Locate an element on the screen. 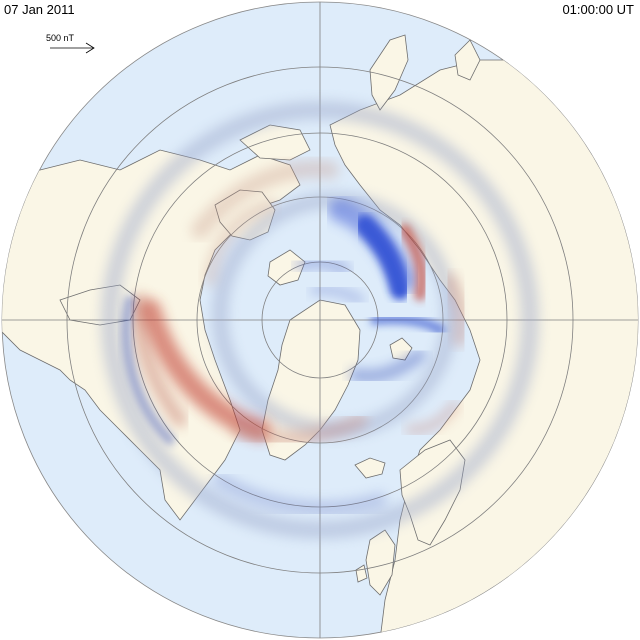  land-iceland is located at coordinates (370, 468).